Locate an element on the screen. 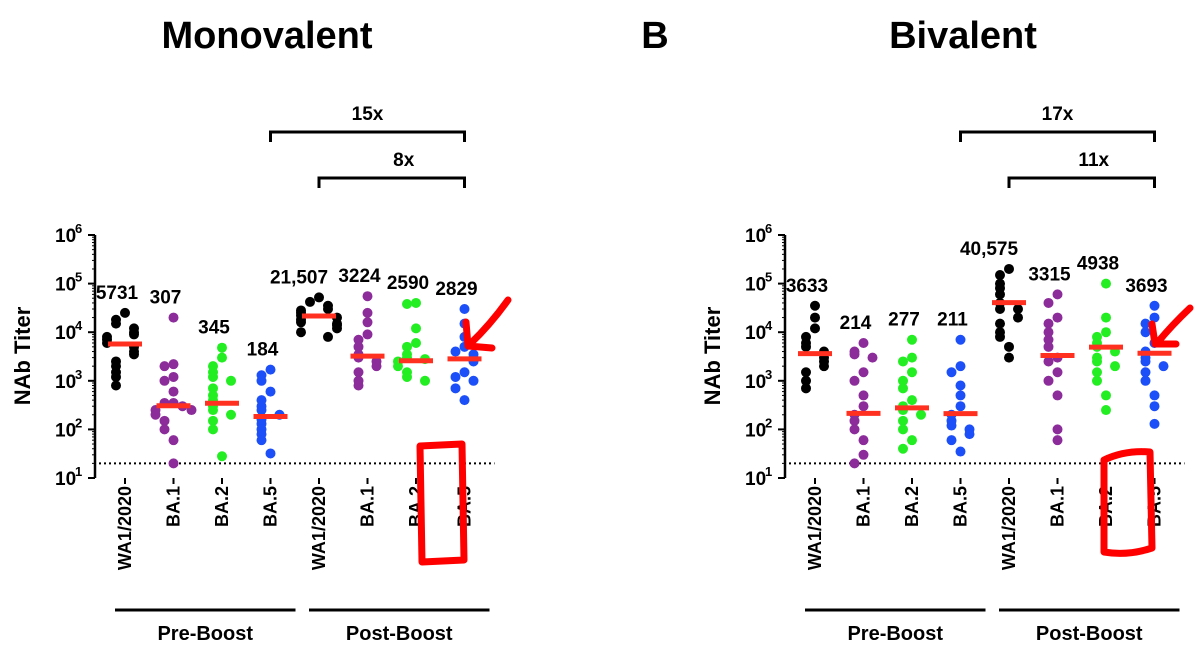  fold-change-label: 17x is located at coordinates (1058, 114).